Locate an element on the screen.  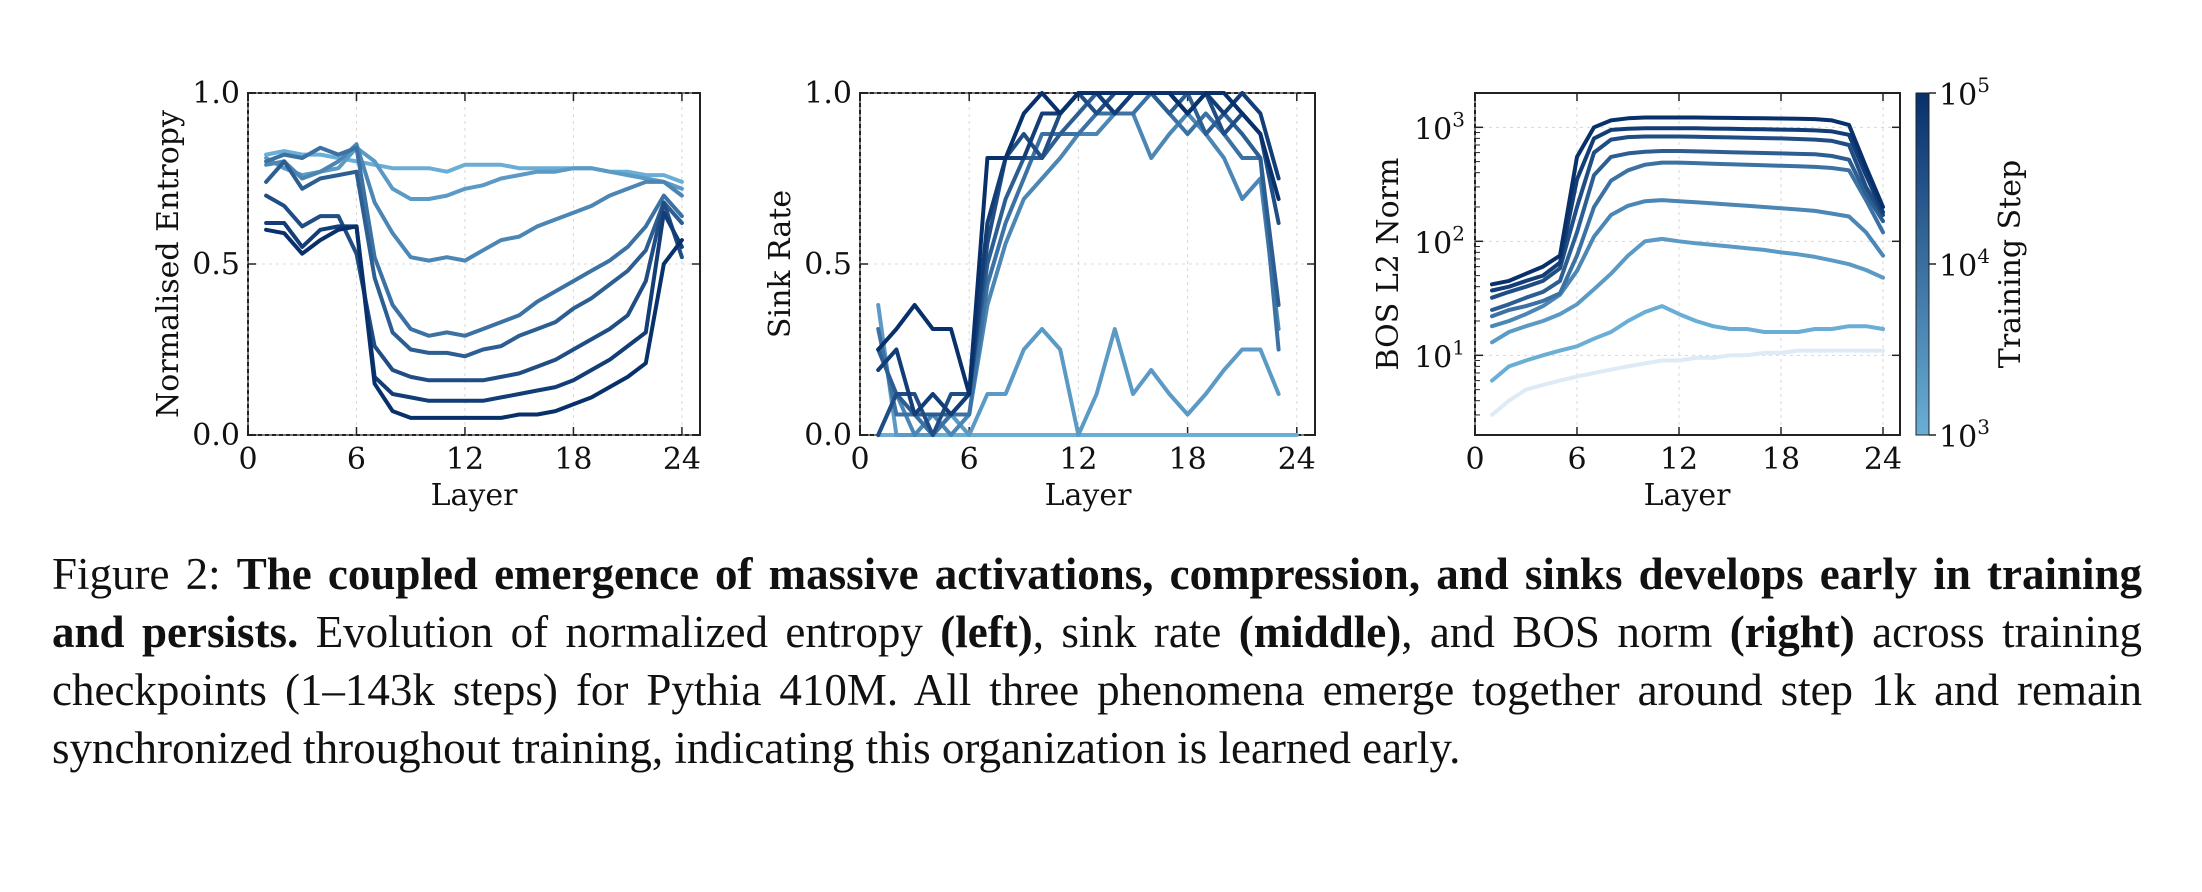
sink-panel: 0 6 12 18 24 0.0 0.5 1.0 Layer Sink Rate is located at coordinates (1039, 294).